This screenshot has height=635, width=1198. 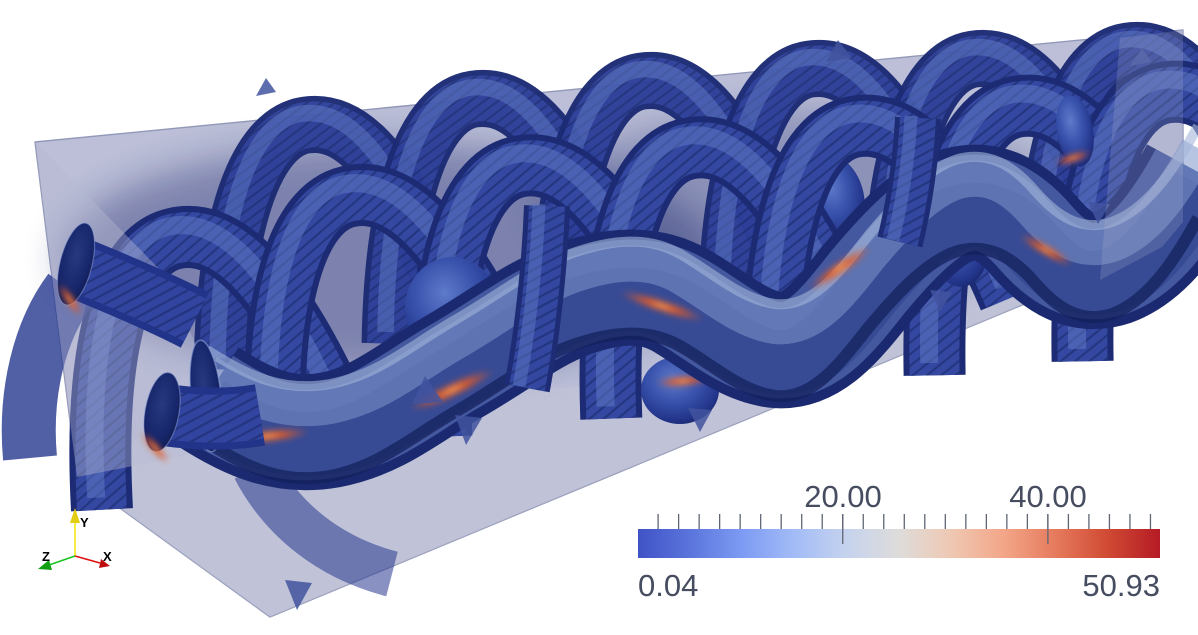 I want to click on x-axis-label: X, so click(x=107, y=556).